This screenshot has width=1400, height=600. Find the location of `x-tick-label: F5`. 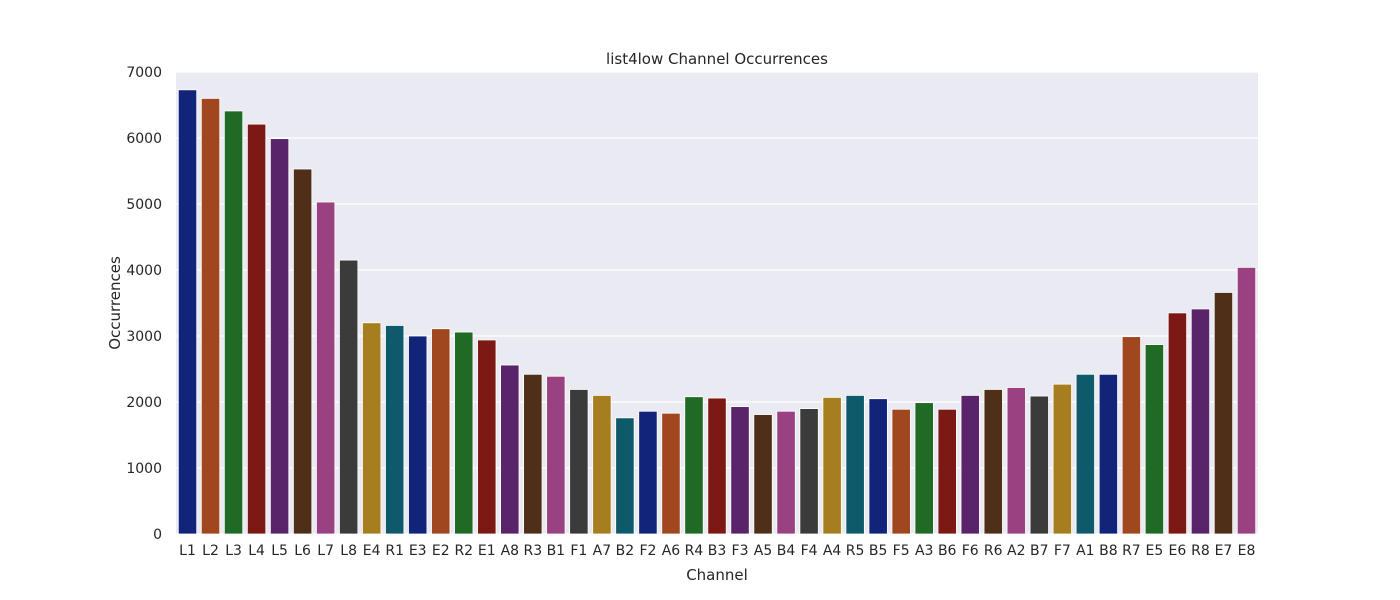

x-tick-label: F5 is located at coordinates (901, 551).